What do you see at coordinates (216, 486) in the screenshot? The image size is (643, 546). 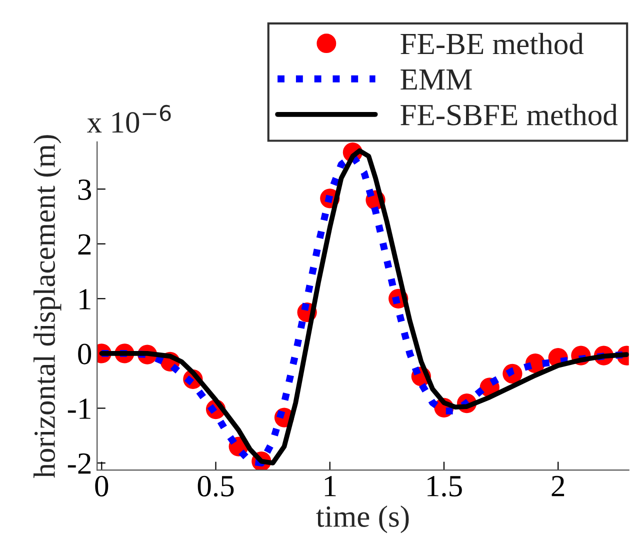 I see `x-tick-label: 0.5` at bounding box center [216, 486].